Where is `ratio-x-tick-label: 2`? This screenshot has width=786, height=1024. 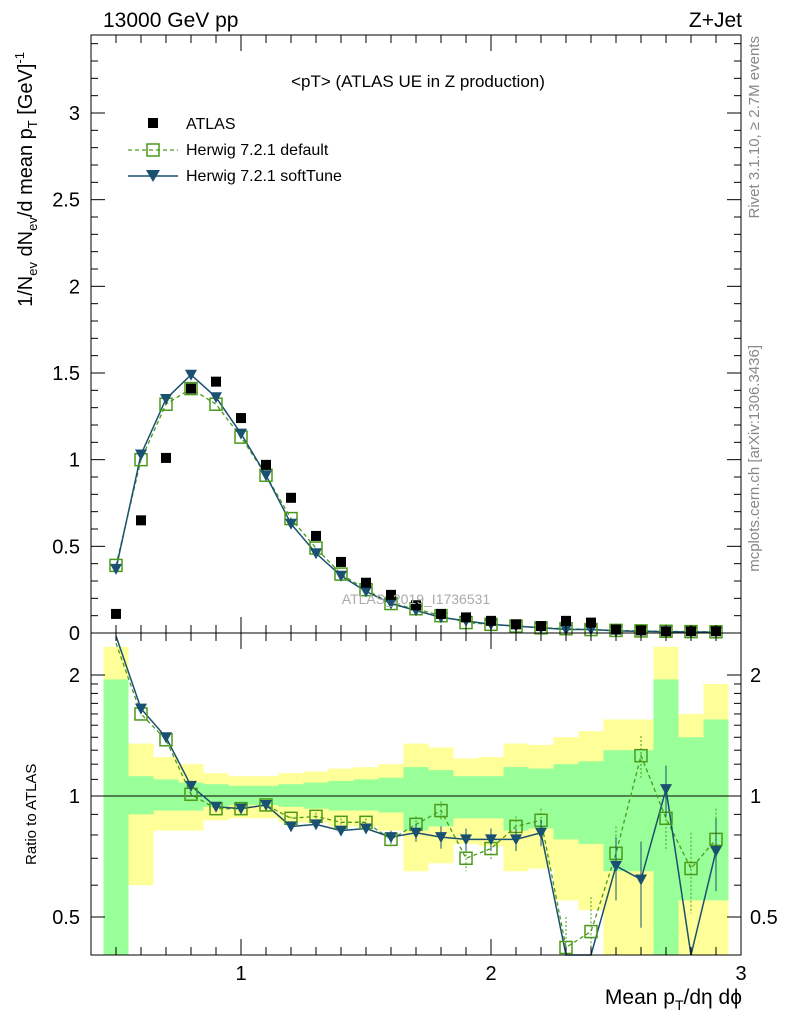
ratio-x-tick-label: 2 is located at coordinates (490, 974).